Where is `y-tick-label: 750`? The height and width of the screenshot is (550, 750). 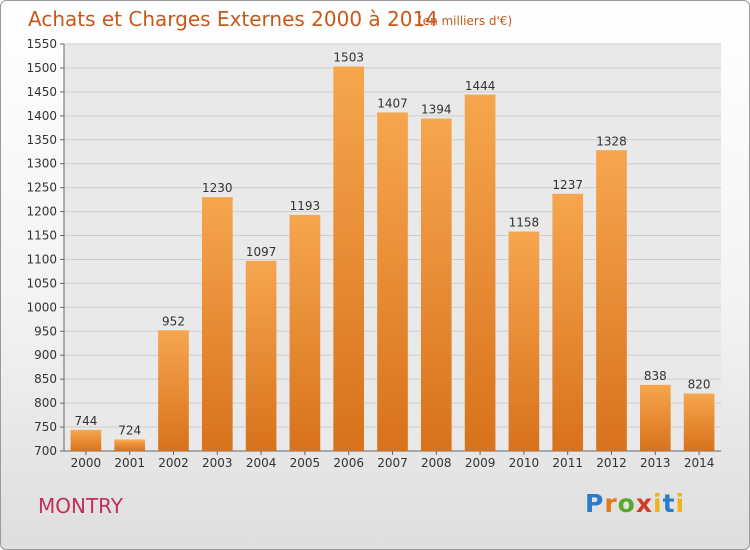 y-tick-label: 750 is located at coordinates (45, 427).